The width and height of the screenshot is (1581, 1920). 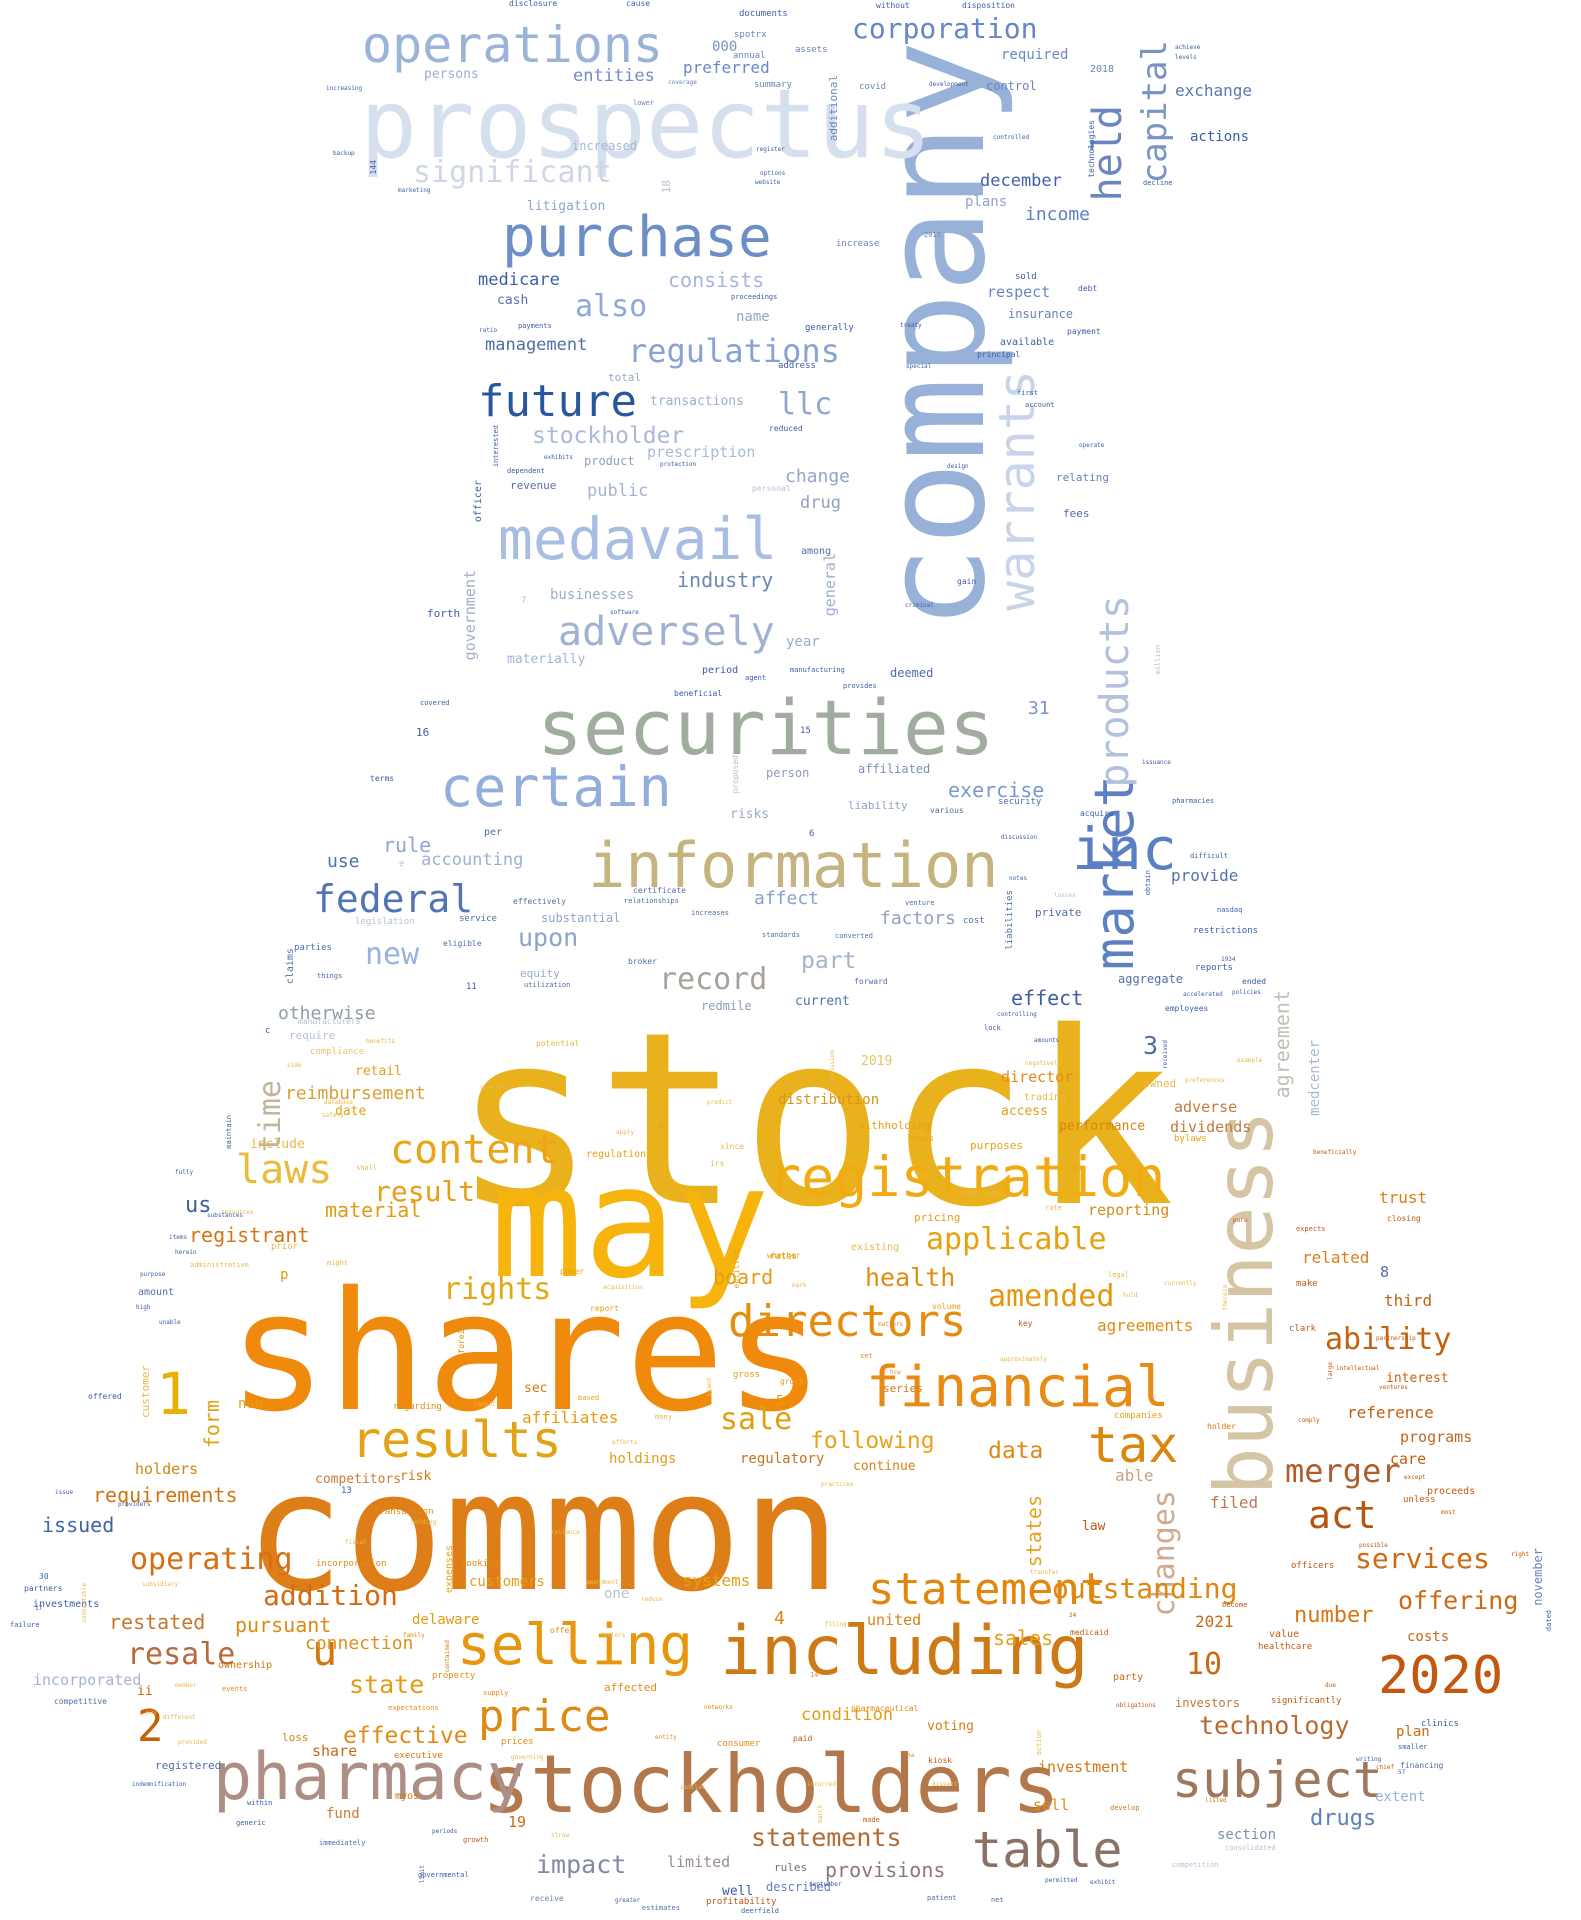 What do you see at coordinates (1428, 1637) in the screenshot?
I see `cloud-word: costs` at bounding box center [1428, 1637].